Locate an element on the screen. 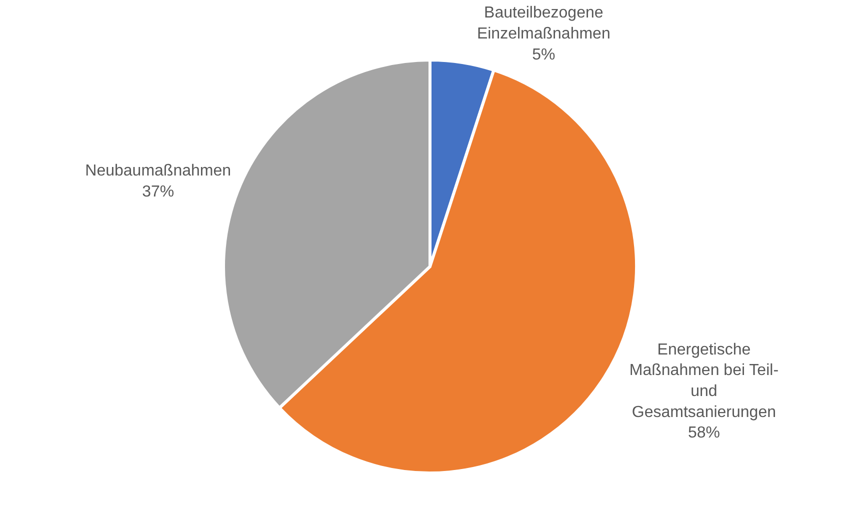 This screenshot has height=513, width=864. data-label: 58% is located at coordinates (704, 433).